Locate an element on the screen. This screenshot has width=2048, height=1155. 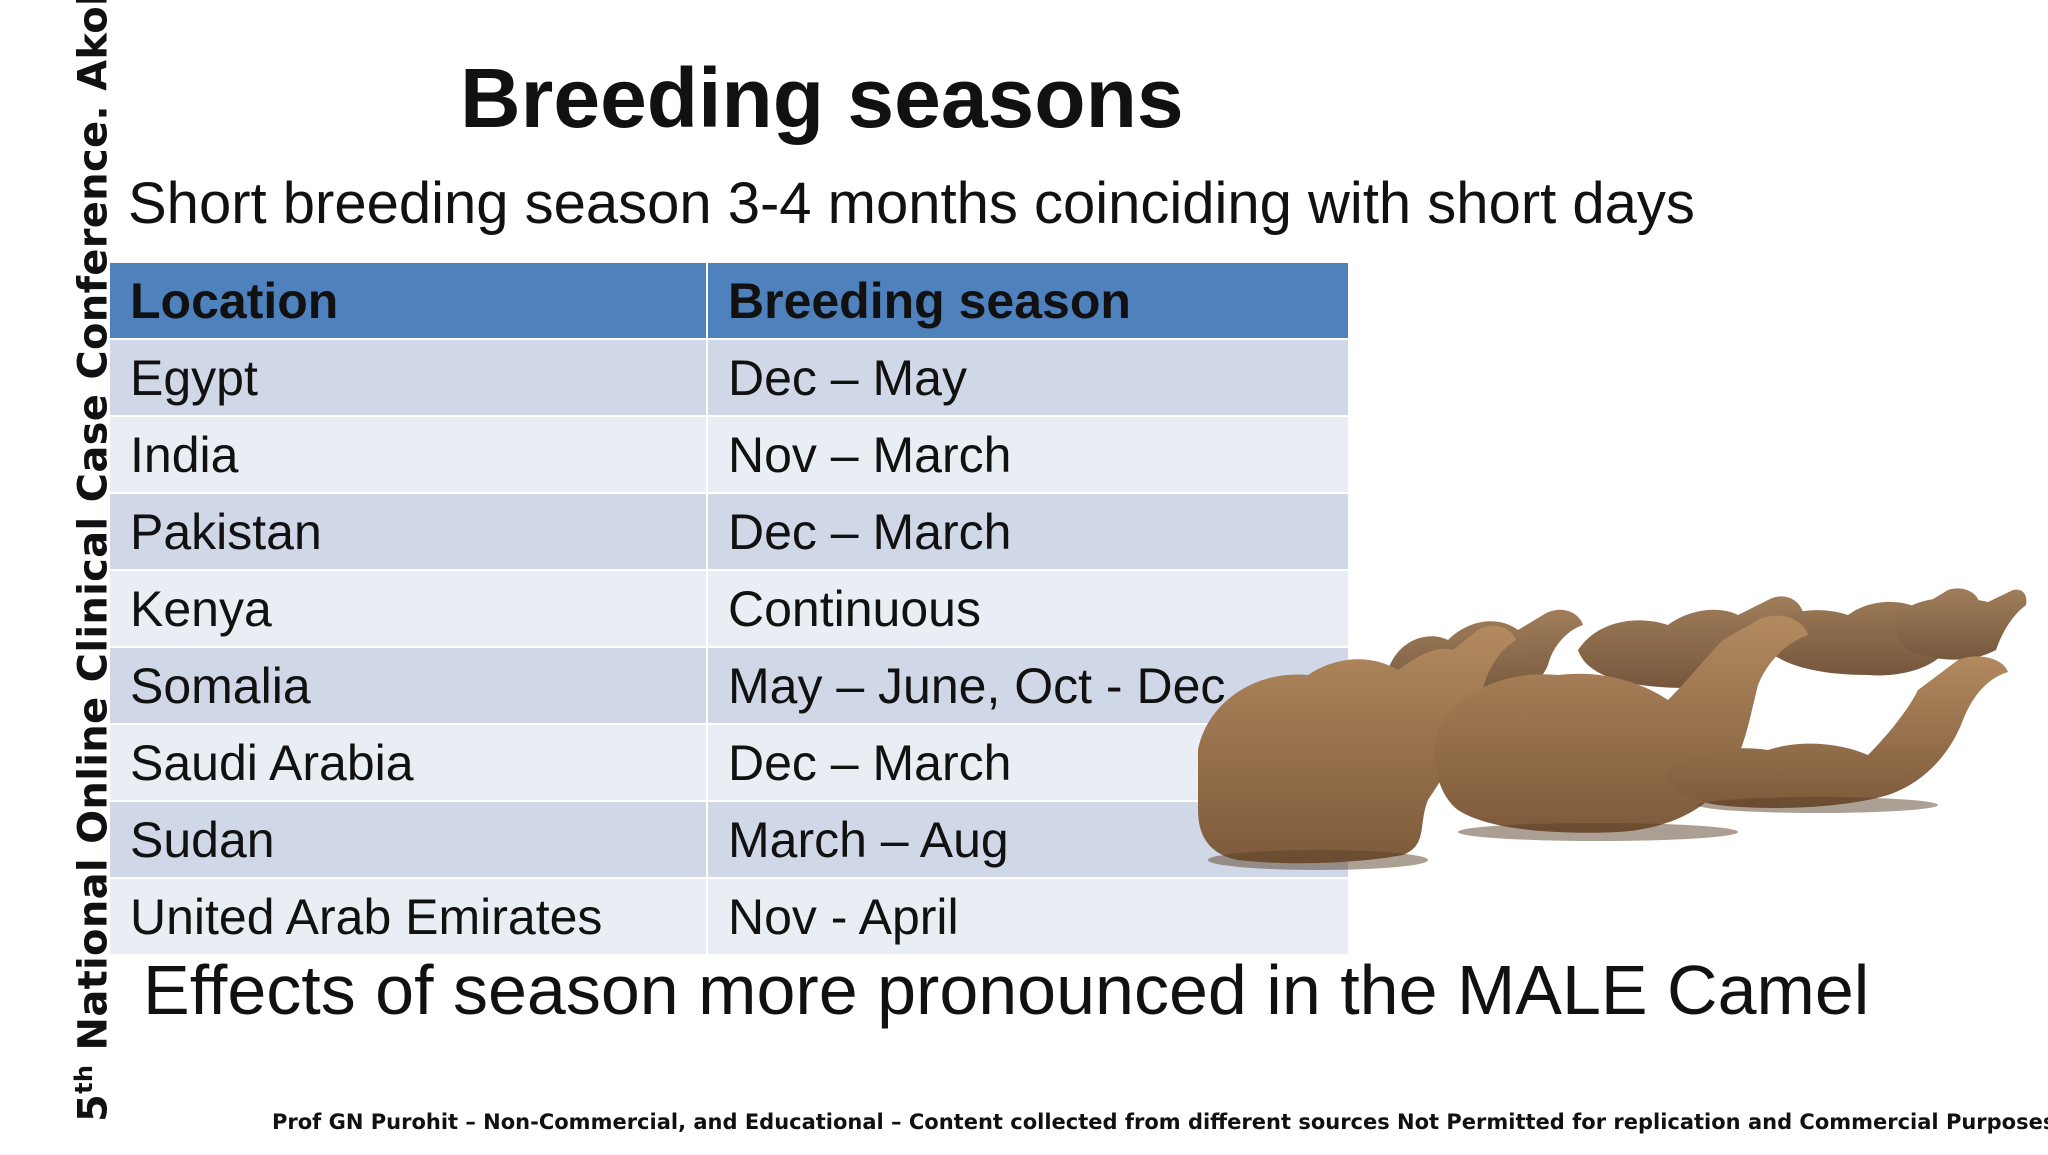
table-row: Pakistan Dec – March is located at coordinates (729, 531).